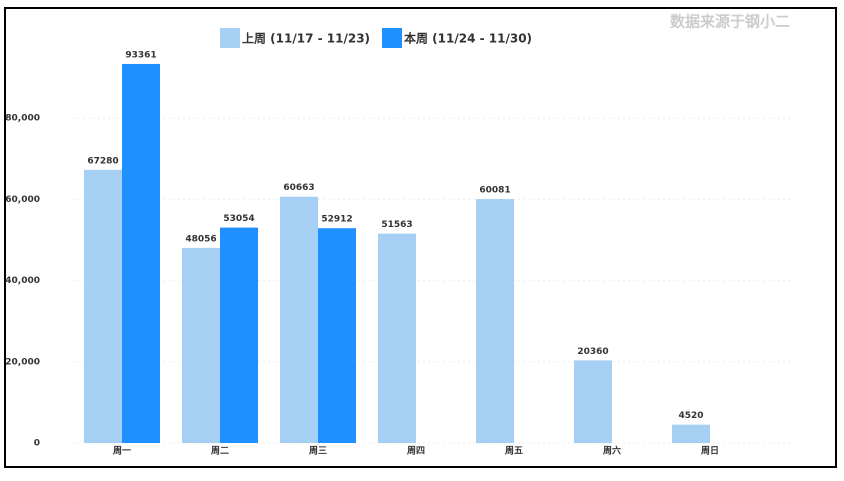 This screenshot has height=481, width=844. What do you see at coordinates (200, 239) in the screenshot?
I see `value-label: 48056` at bounding box center [200, 239].